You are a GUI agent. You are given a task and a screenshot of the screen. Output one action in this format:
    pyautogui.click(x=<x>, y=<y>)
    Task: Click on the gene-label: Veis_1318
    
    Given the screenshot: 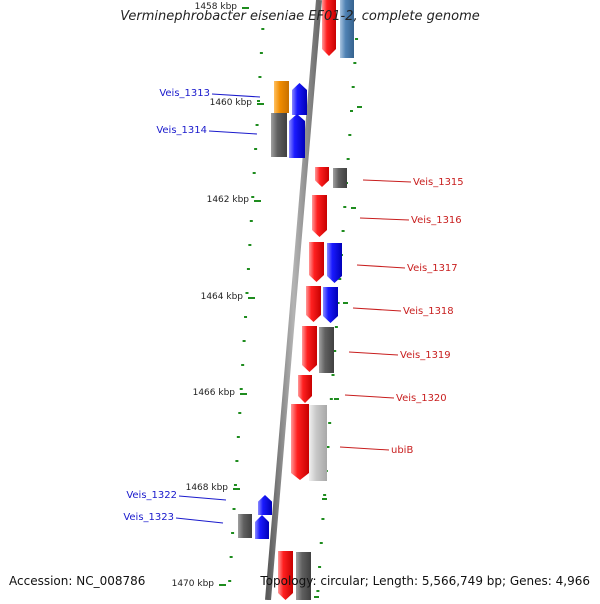 What is the action you would take?
    pyautogui.click(x=428, y=311)
    